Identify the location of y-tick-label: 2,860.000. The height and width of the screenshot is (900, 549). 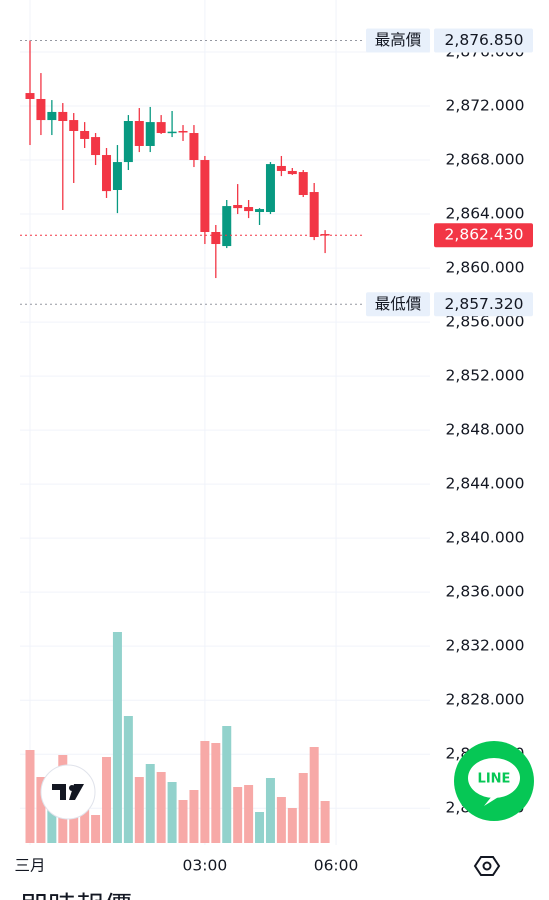
(485, 268).